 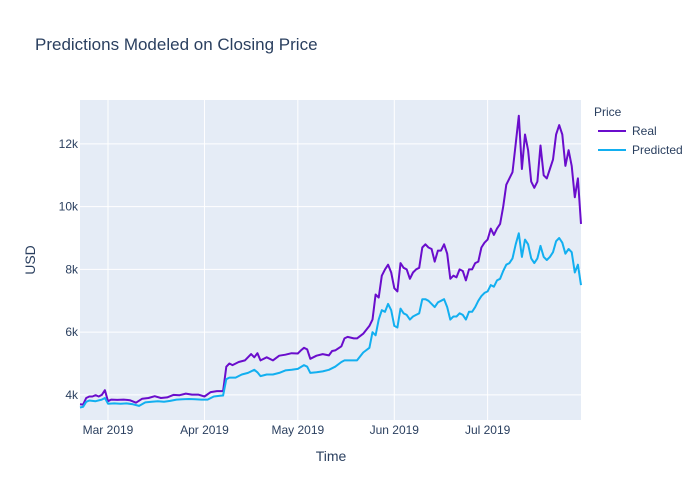 I want to click on legend-label-real: Real, so click(x=644, y=131).